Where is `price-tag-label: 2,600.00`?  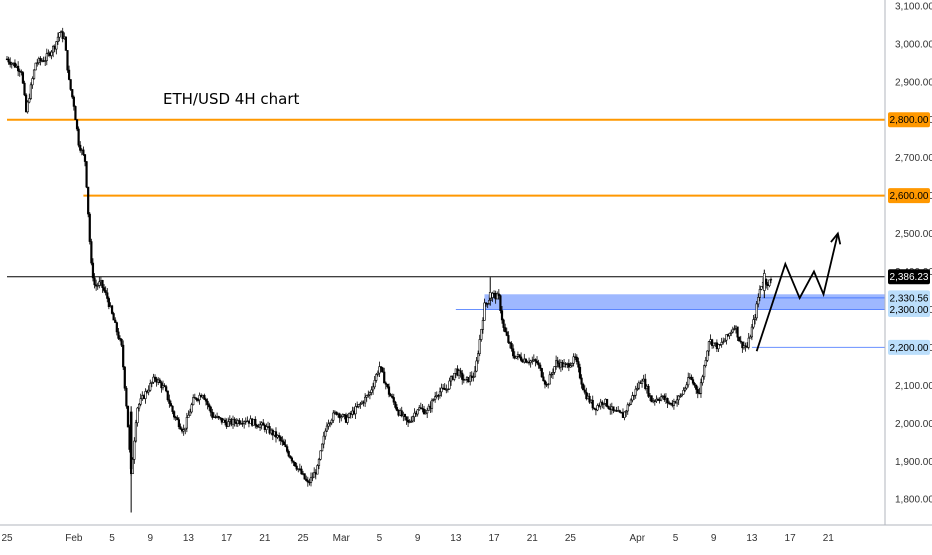
price-tag-label: 2,600.00 is located at coordinates (909, 196).